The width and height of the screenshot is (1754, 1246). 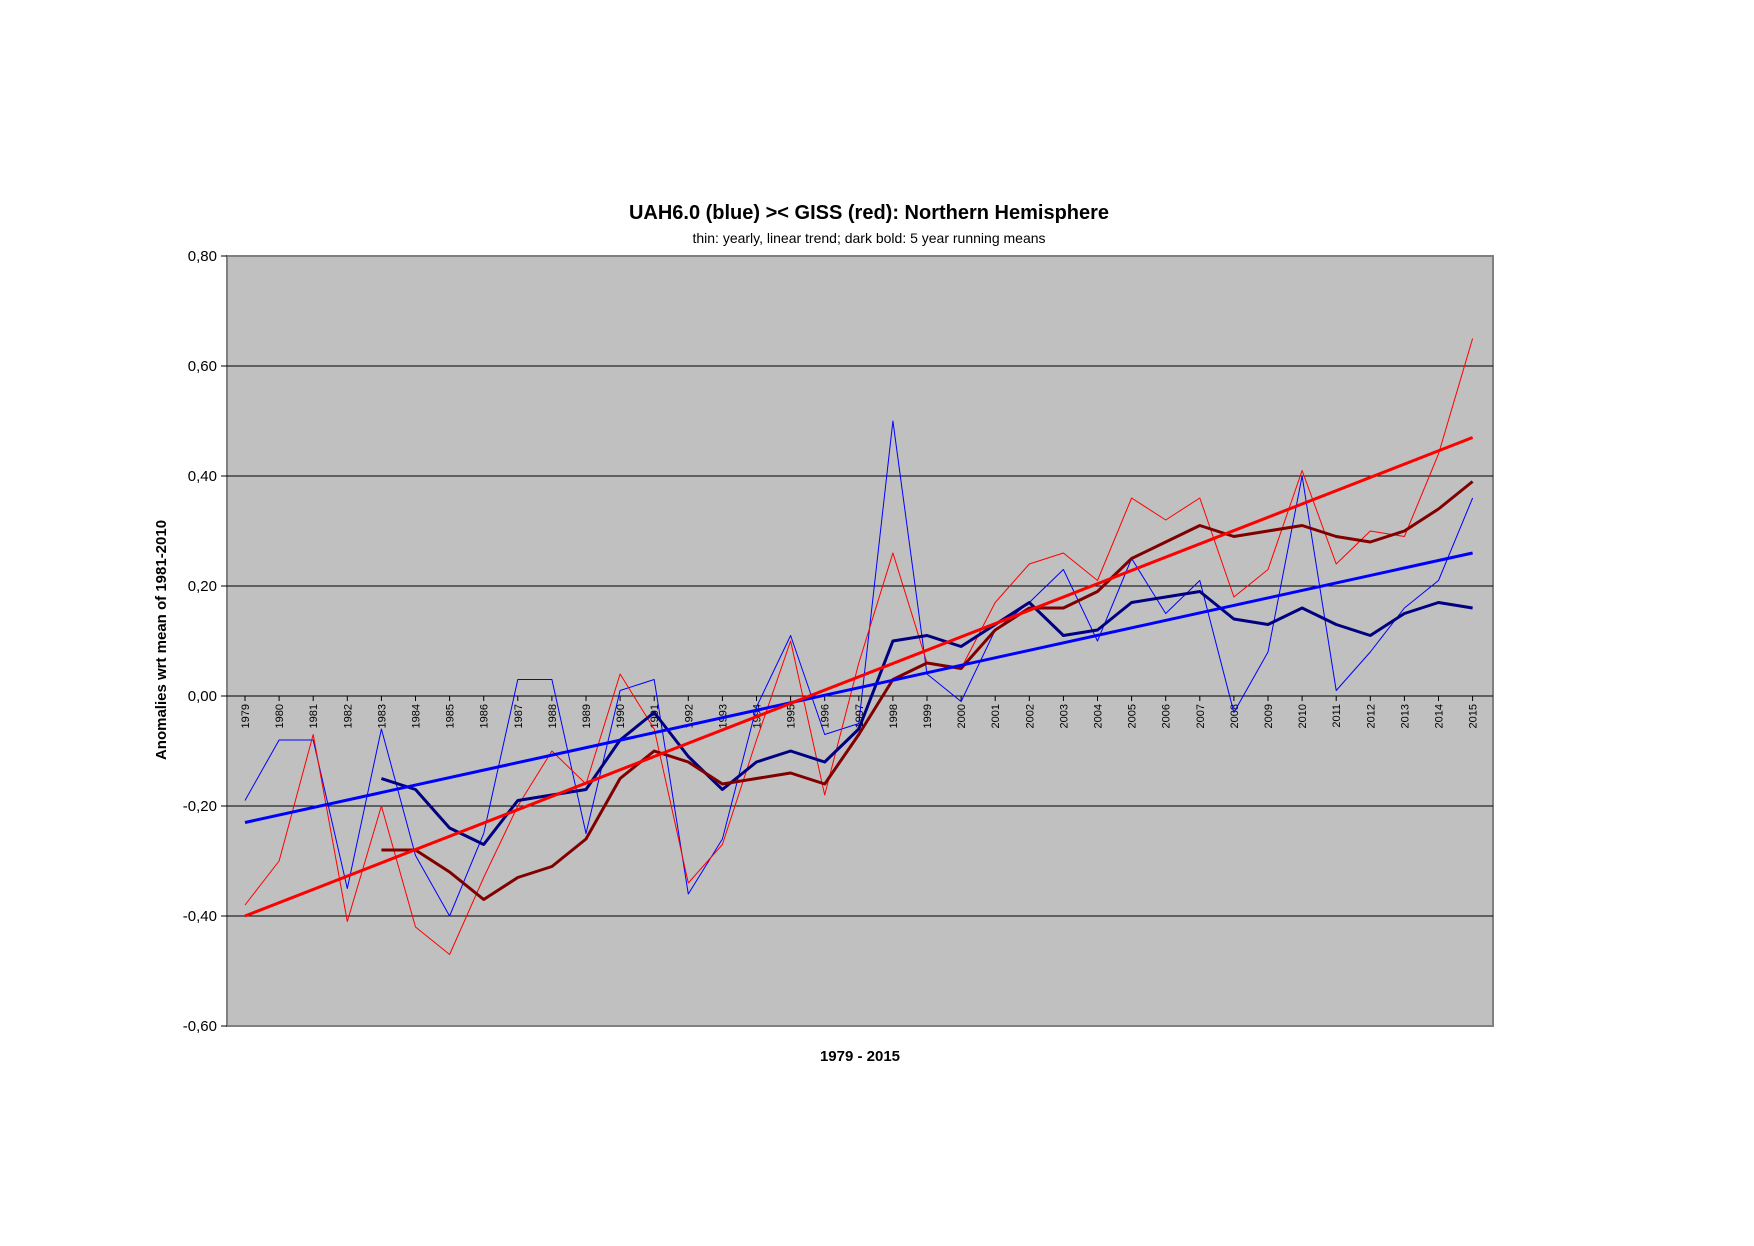 I want to click on y-axis-label: Anomalies wrt mean of 1981-2010, so click(x=161, y=640).